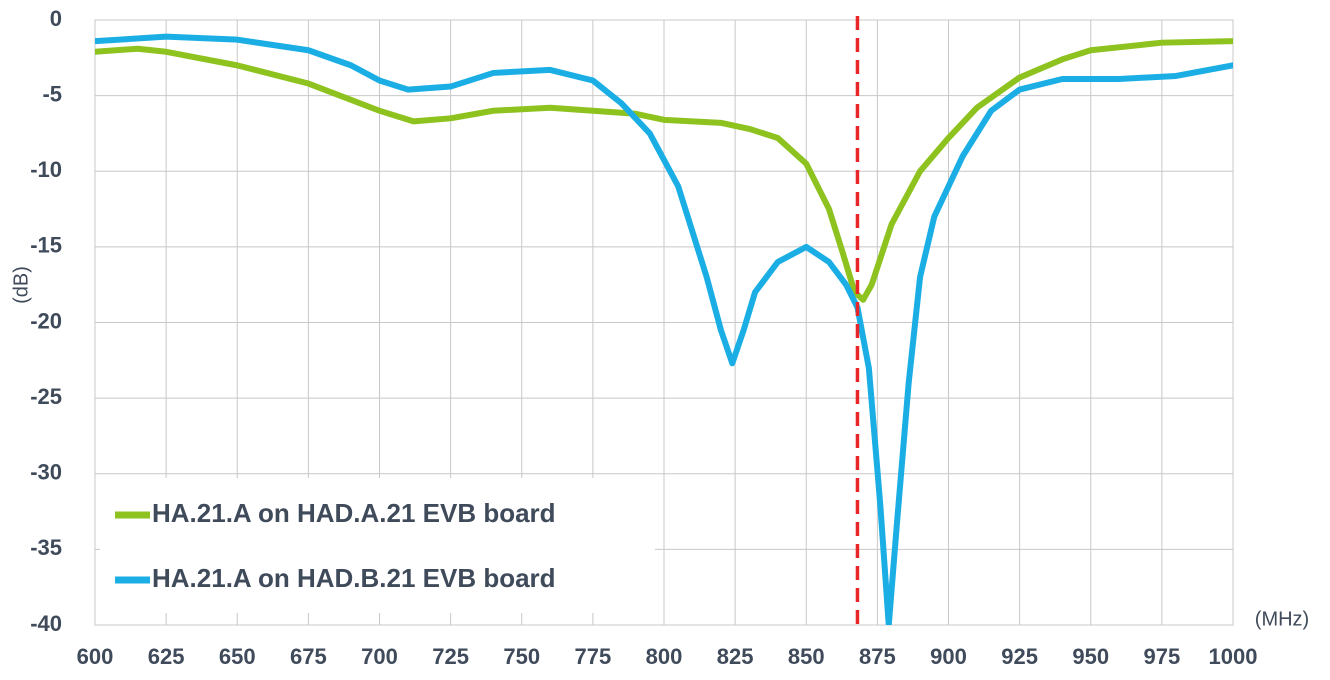  What do you see at coordinates (877, 656) in the screenshot?
I see `x-tick-label: 875` at bounding box center [877, 656].